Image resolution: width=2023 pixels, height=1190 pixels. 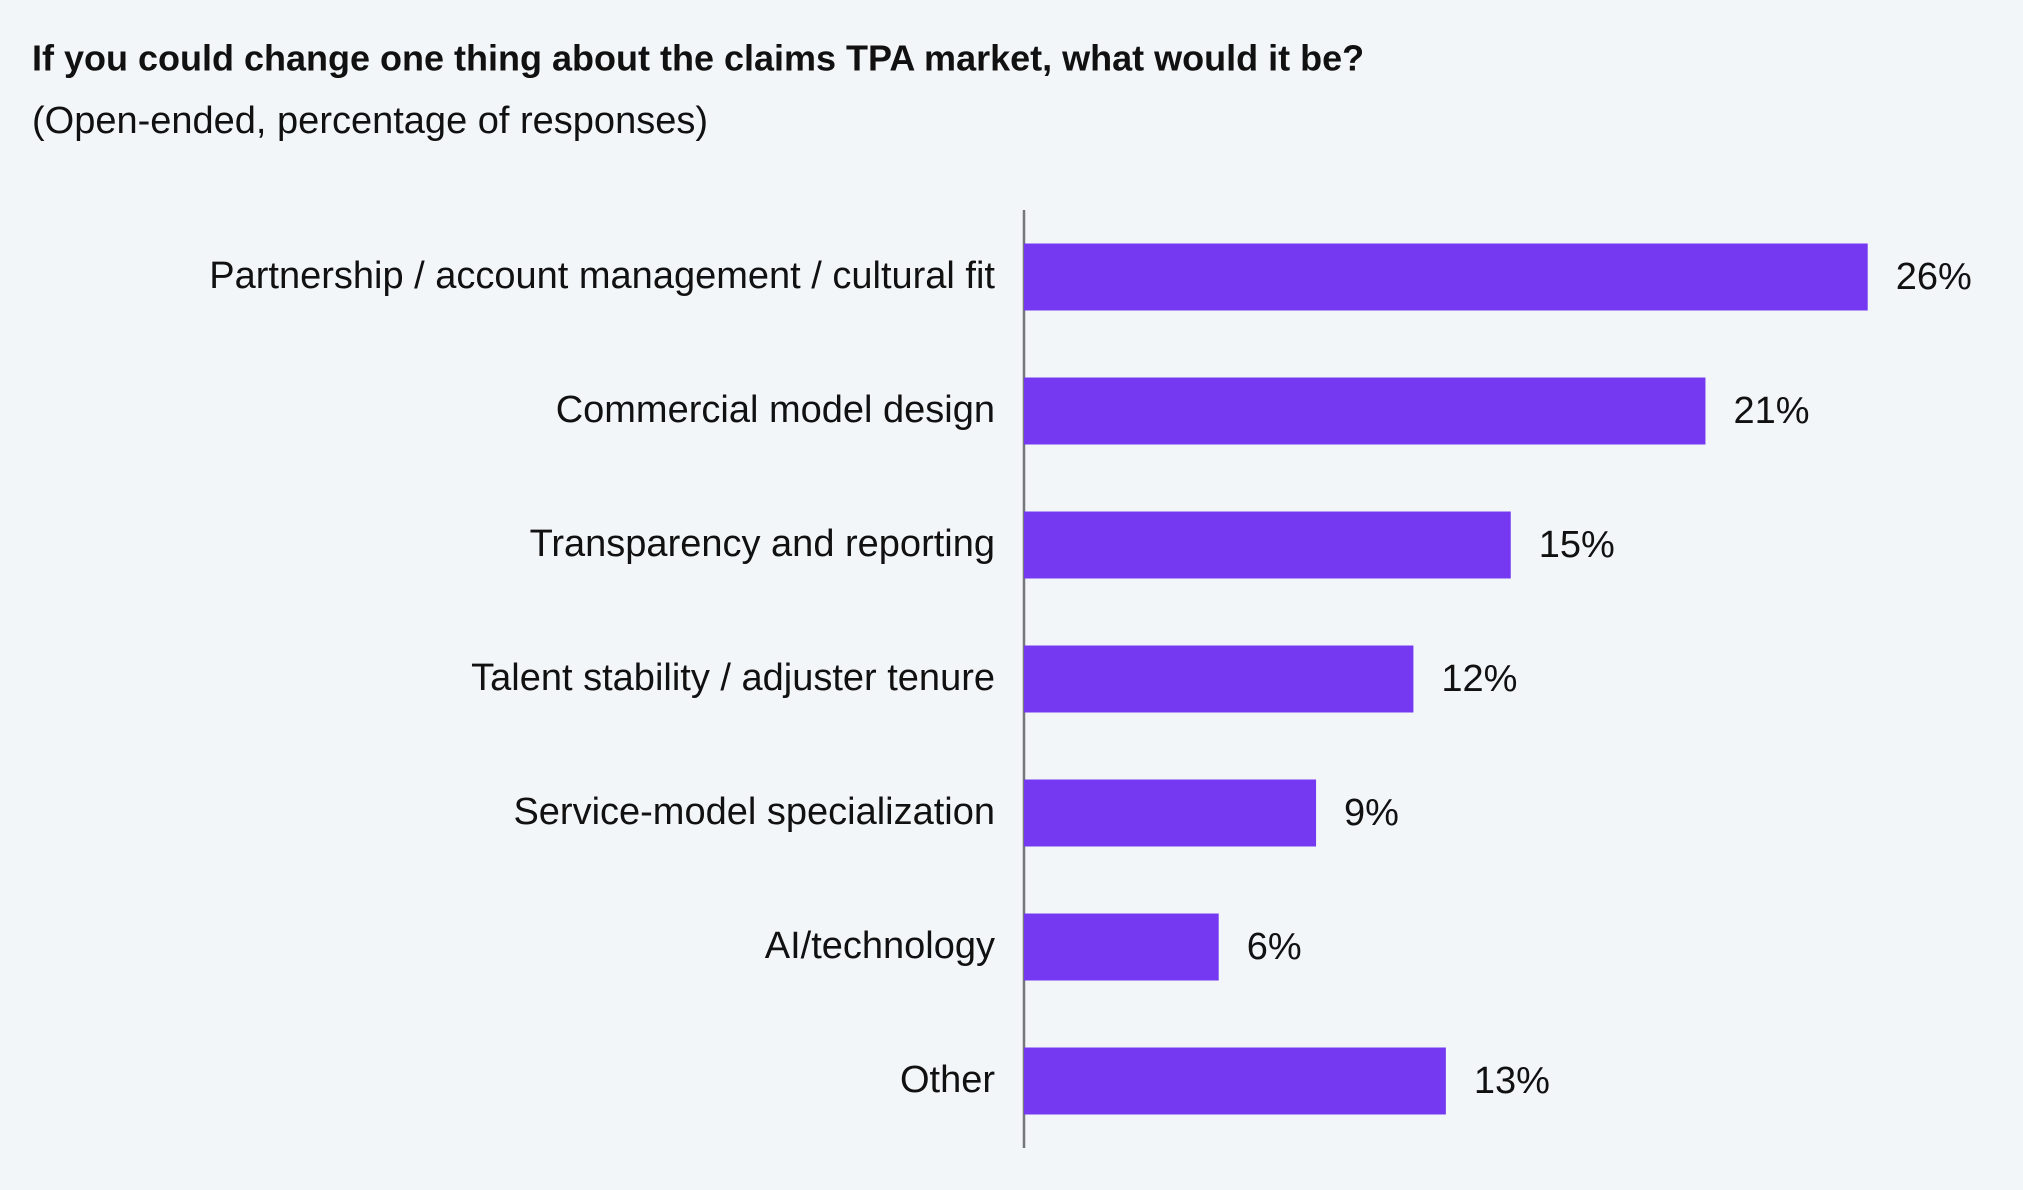 What do you see at coordinates (370, 121) in the screenshot?
I see `chart-subtitle: (Open-ended, percentage of responses)` at bounding box center [370, 121].